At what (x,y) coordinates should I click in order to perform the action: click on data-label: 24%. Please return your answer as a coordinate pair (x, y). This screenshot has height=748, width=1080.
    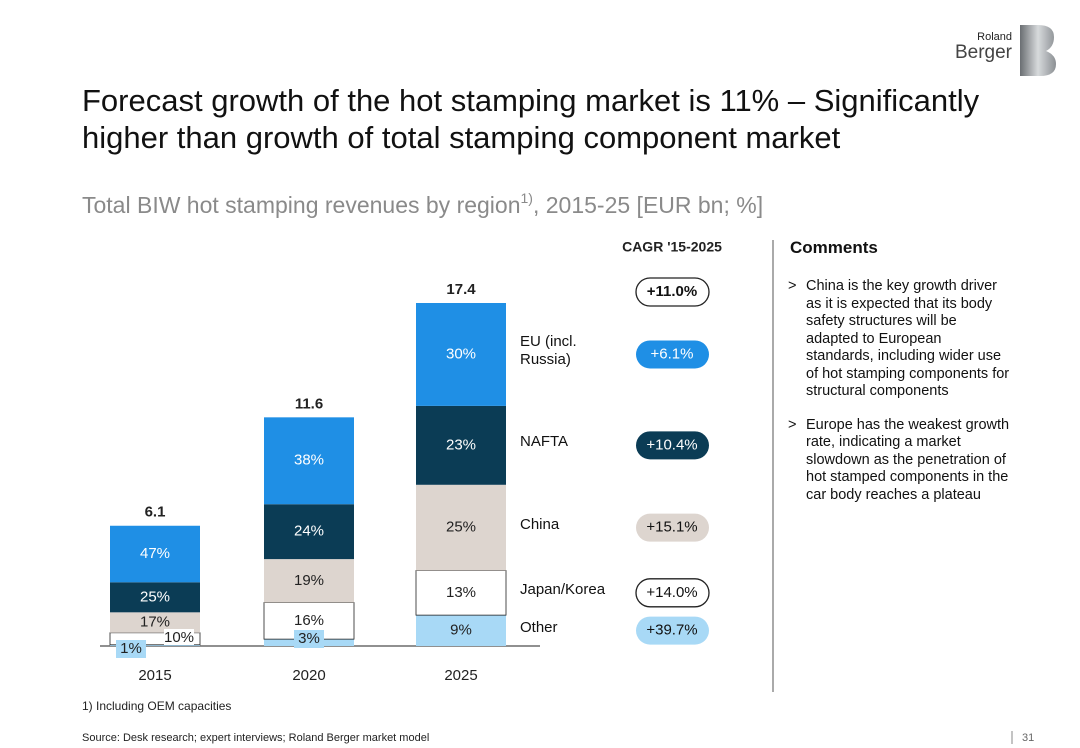
    Looking at the image, I should click on (309, 531).